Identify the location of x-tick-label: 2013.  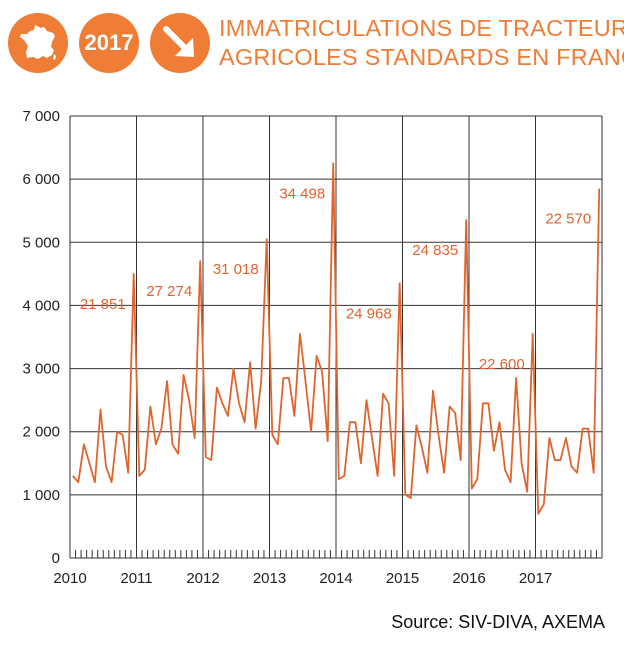
(269, 578).